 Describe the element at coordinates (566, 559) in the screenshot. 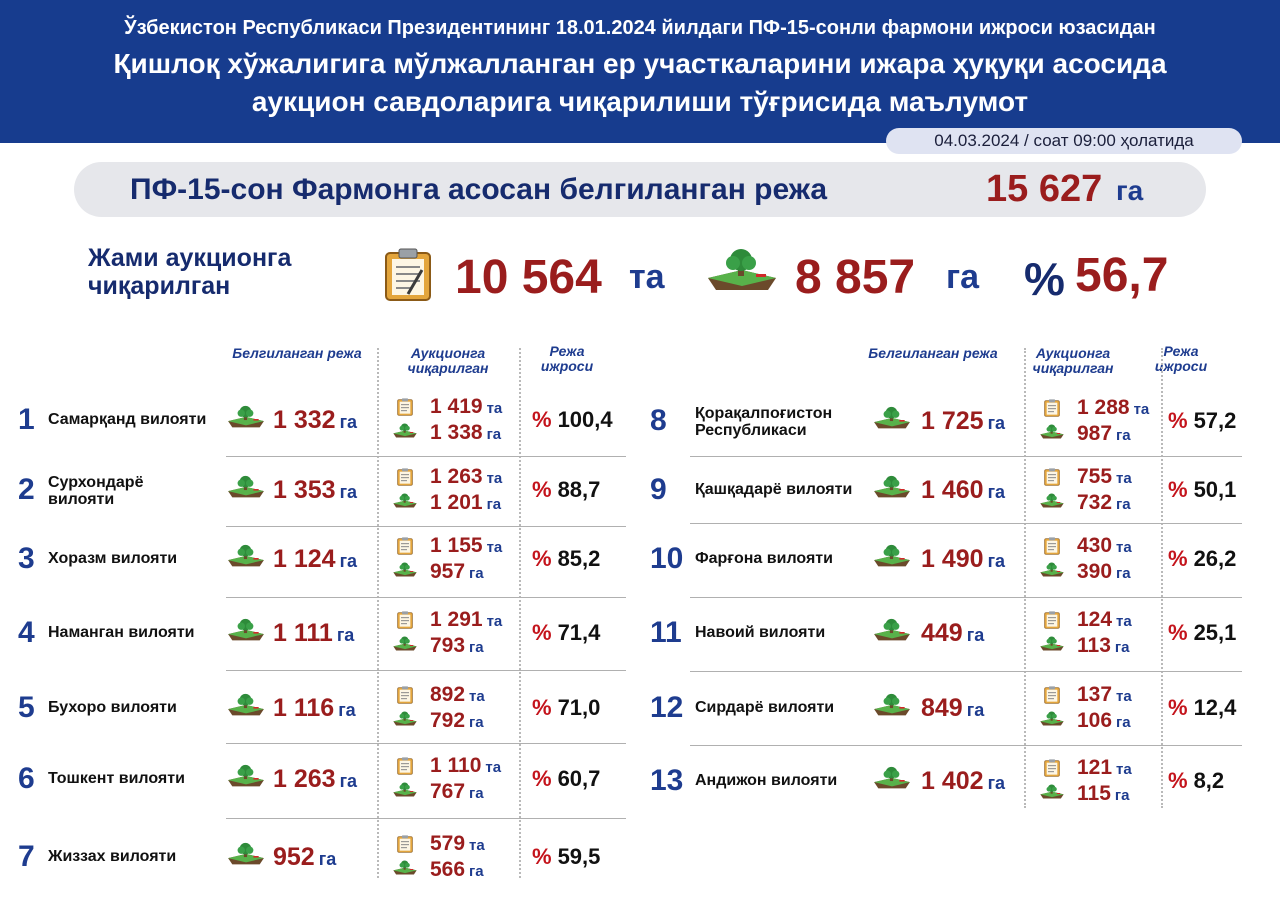

I see `region-exec: % 85,2` at that location.